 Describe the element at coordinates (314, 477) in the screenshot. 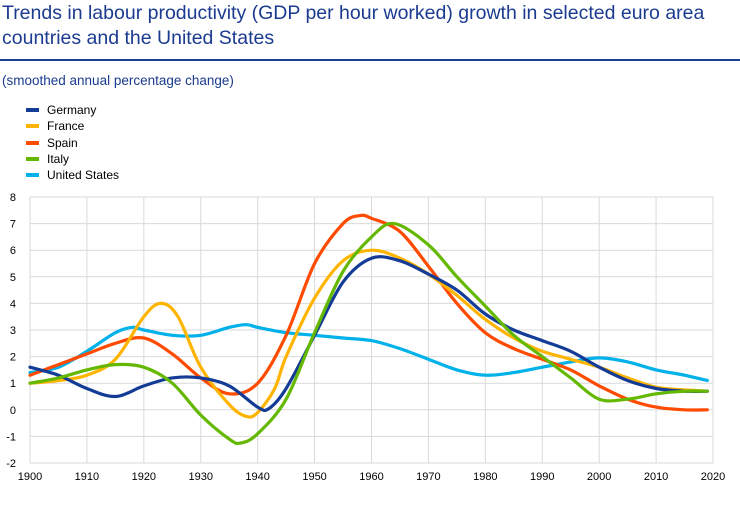

I see `x-tick-label: 1950` at that location.